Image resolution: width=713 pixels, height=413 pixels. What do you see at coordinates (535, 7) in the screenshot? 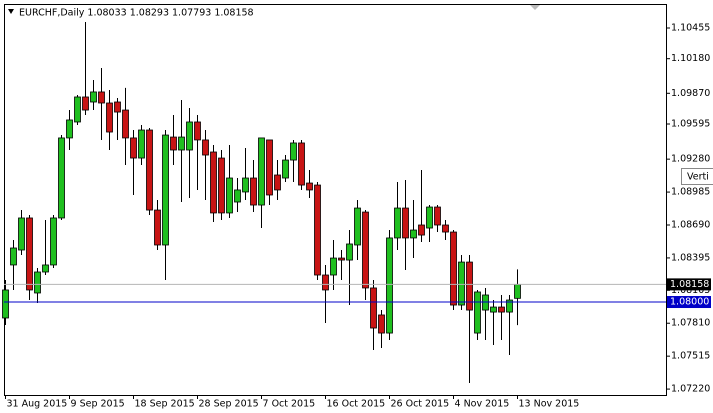
I see `shift-marker` at bounding box center [535, 7].